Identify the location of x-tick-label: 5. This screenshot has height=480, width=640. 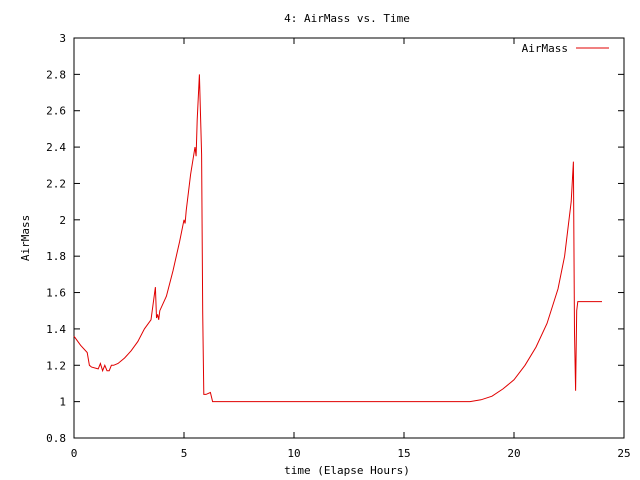
(184, 453).